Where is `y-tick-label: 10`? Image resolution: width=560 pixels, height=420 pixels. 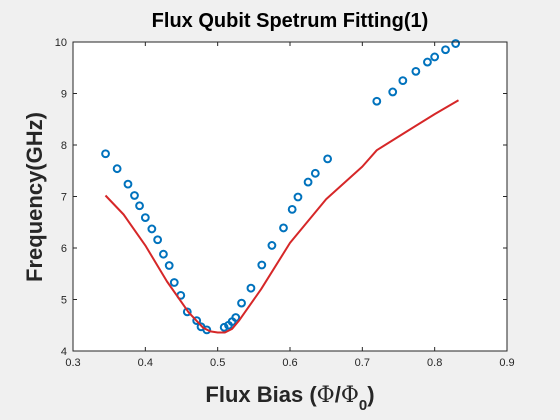 y-tick-label: 10 is located at coordinates (61, 43).